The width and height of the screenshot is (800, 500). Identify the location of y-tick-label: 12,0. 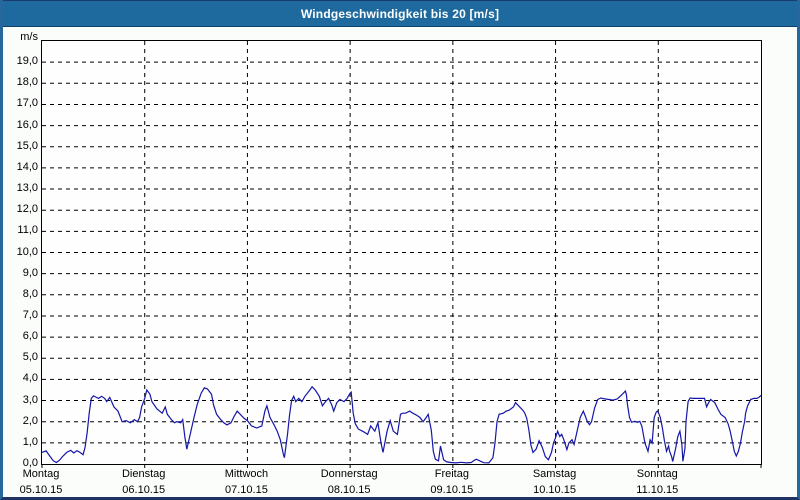
(27, 209).